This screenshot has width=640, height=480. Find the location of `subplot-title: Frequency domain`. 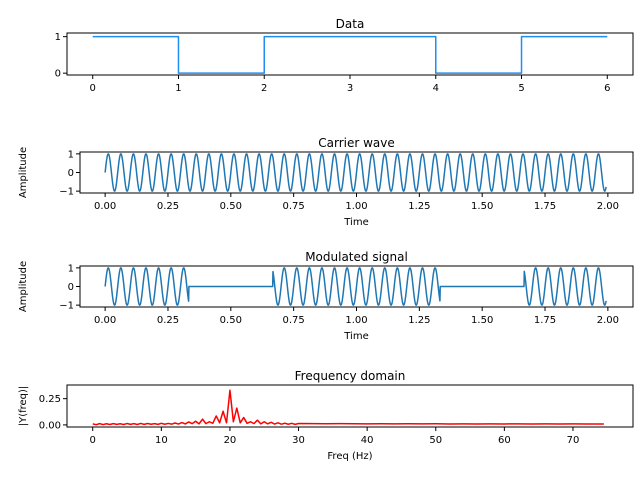

subplot-title: Frequency domain is located at coordinates (350, 376).